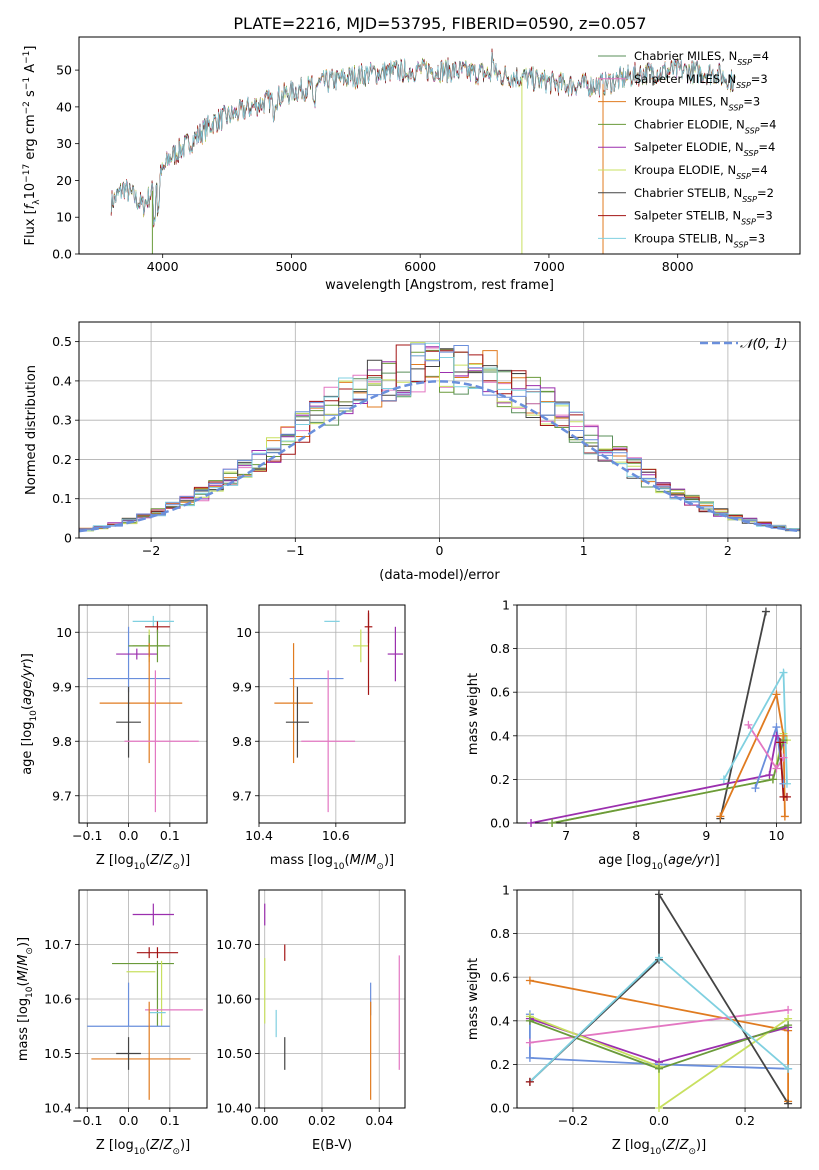 Image resolution: width=819 pixels, height=1170 pixels. What do you see at coordinates (62, 795) in the screenshot?
I see `y-tick-label: 9.7` at bounding box center [62, 795].